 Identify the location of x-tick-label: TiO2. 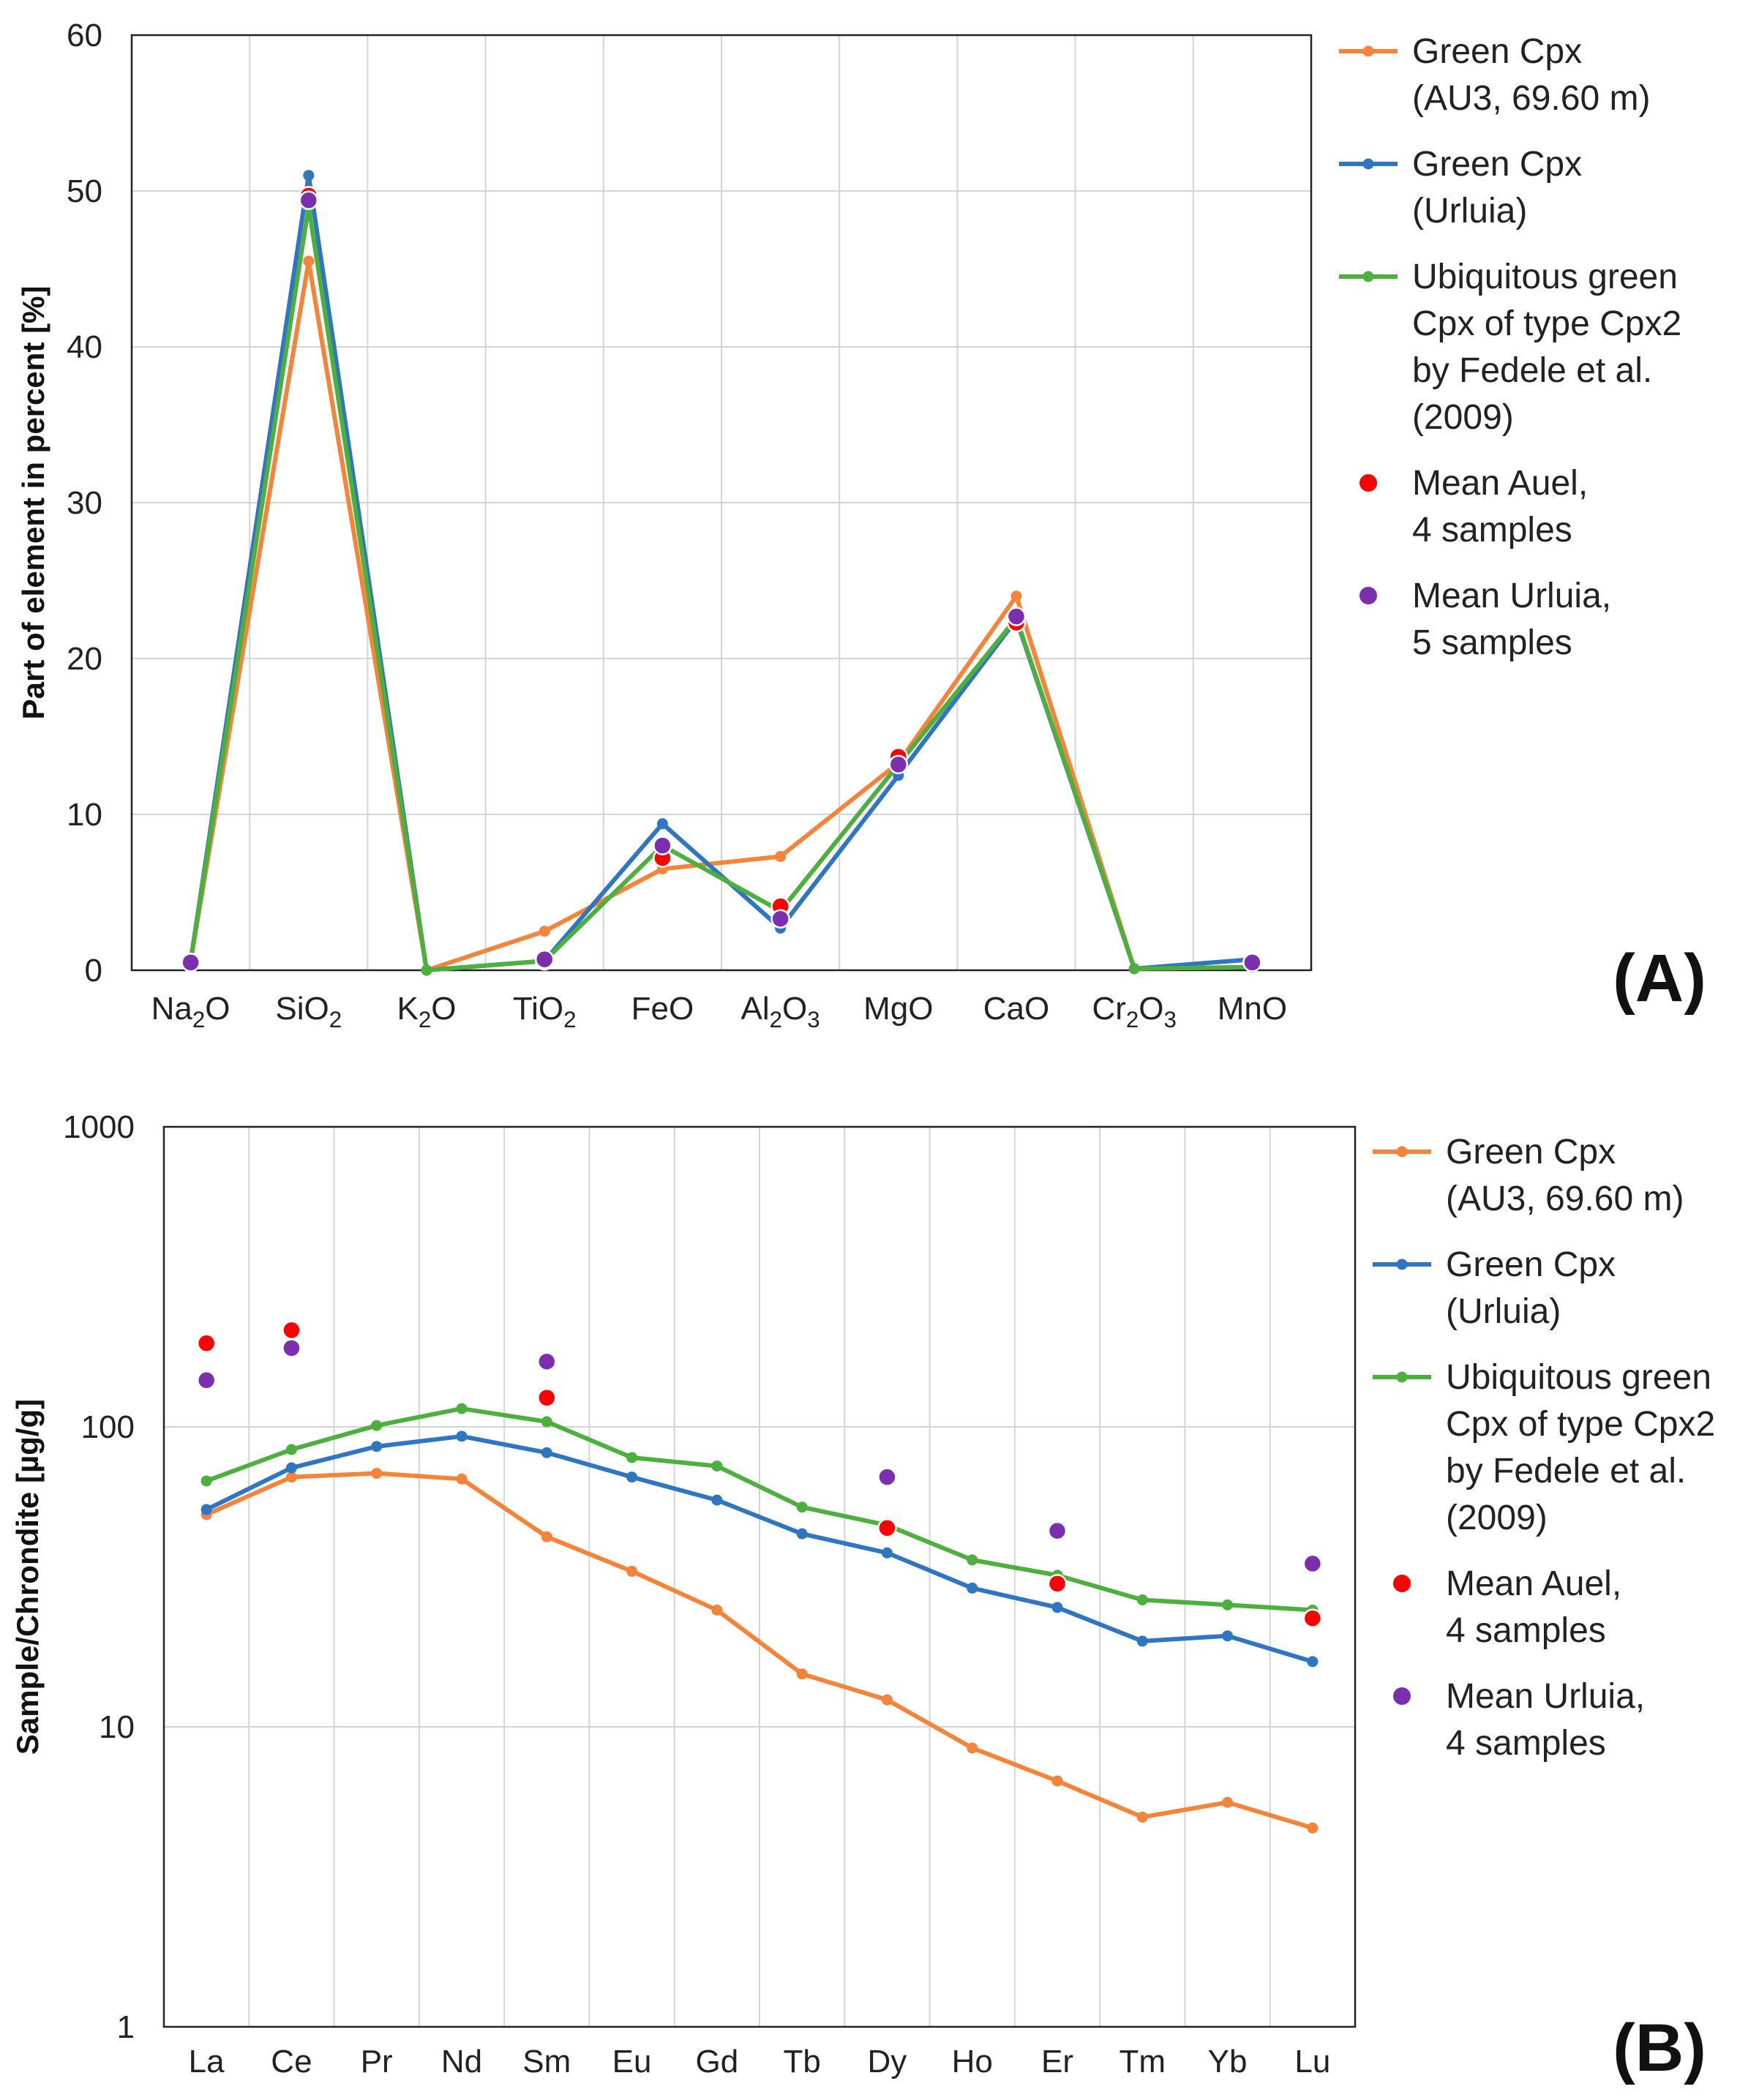
(545, 1011).